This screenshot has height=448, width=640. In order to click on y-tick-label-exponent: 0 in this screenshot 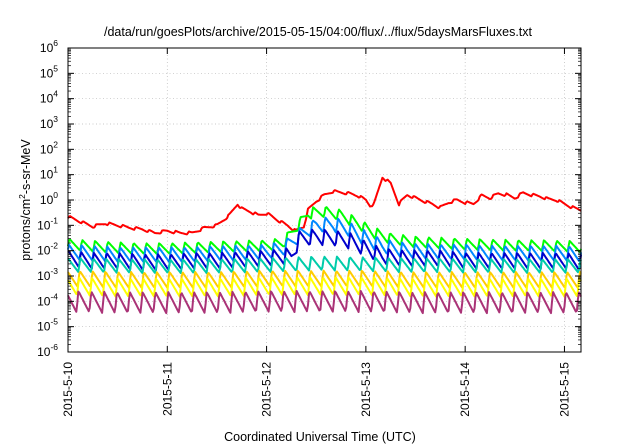, I will do `click(55, 195)`.